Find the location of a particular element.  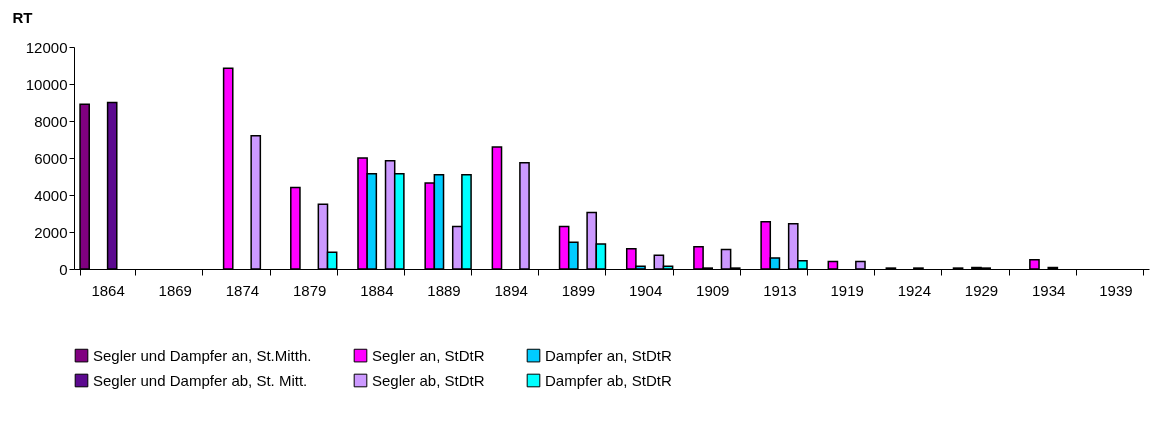

x-tick-label: 1924 is located at coordinates (914, 290).